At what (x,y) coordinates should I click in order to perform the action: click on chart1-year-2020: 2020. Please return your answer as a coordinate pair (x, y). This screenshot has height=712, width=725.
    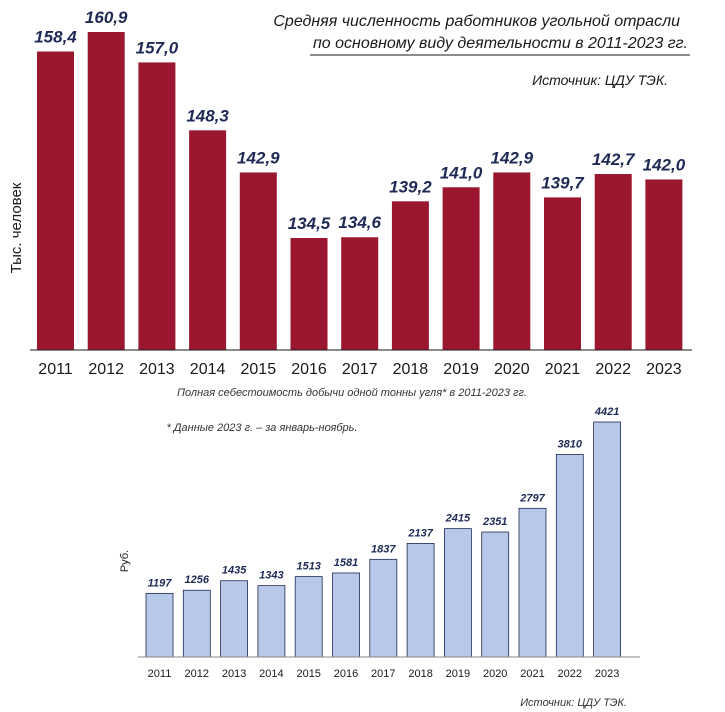
    Looking at the image, I should click on (512, 369).